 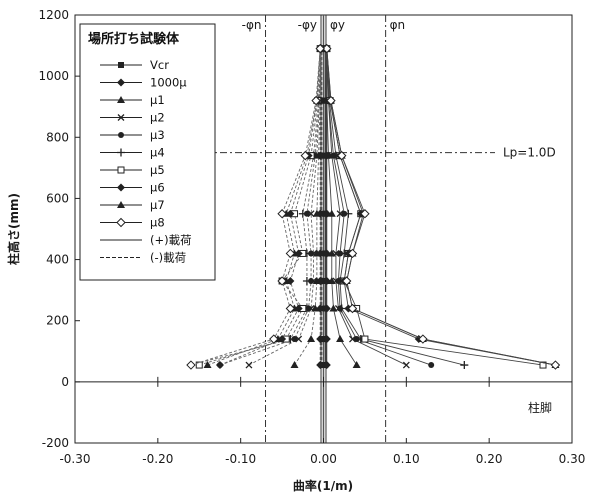 I want to click on y-tick-label: 400, so click(x=57, y=260).